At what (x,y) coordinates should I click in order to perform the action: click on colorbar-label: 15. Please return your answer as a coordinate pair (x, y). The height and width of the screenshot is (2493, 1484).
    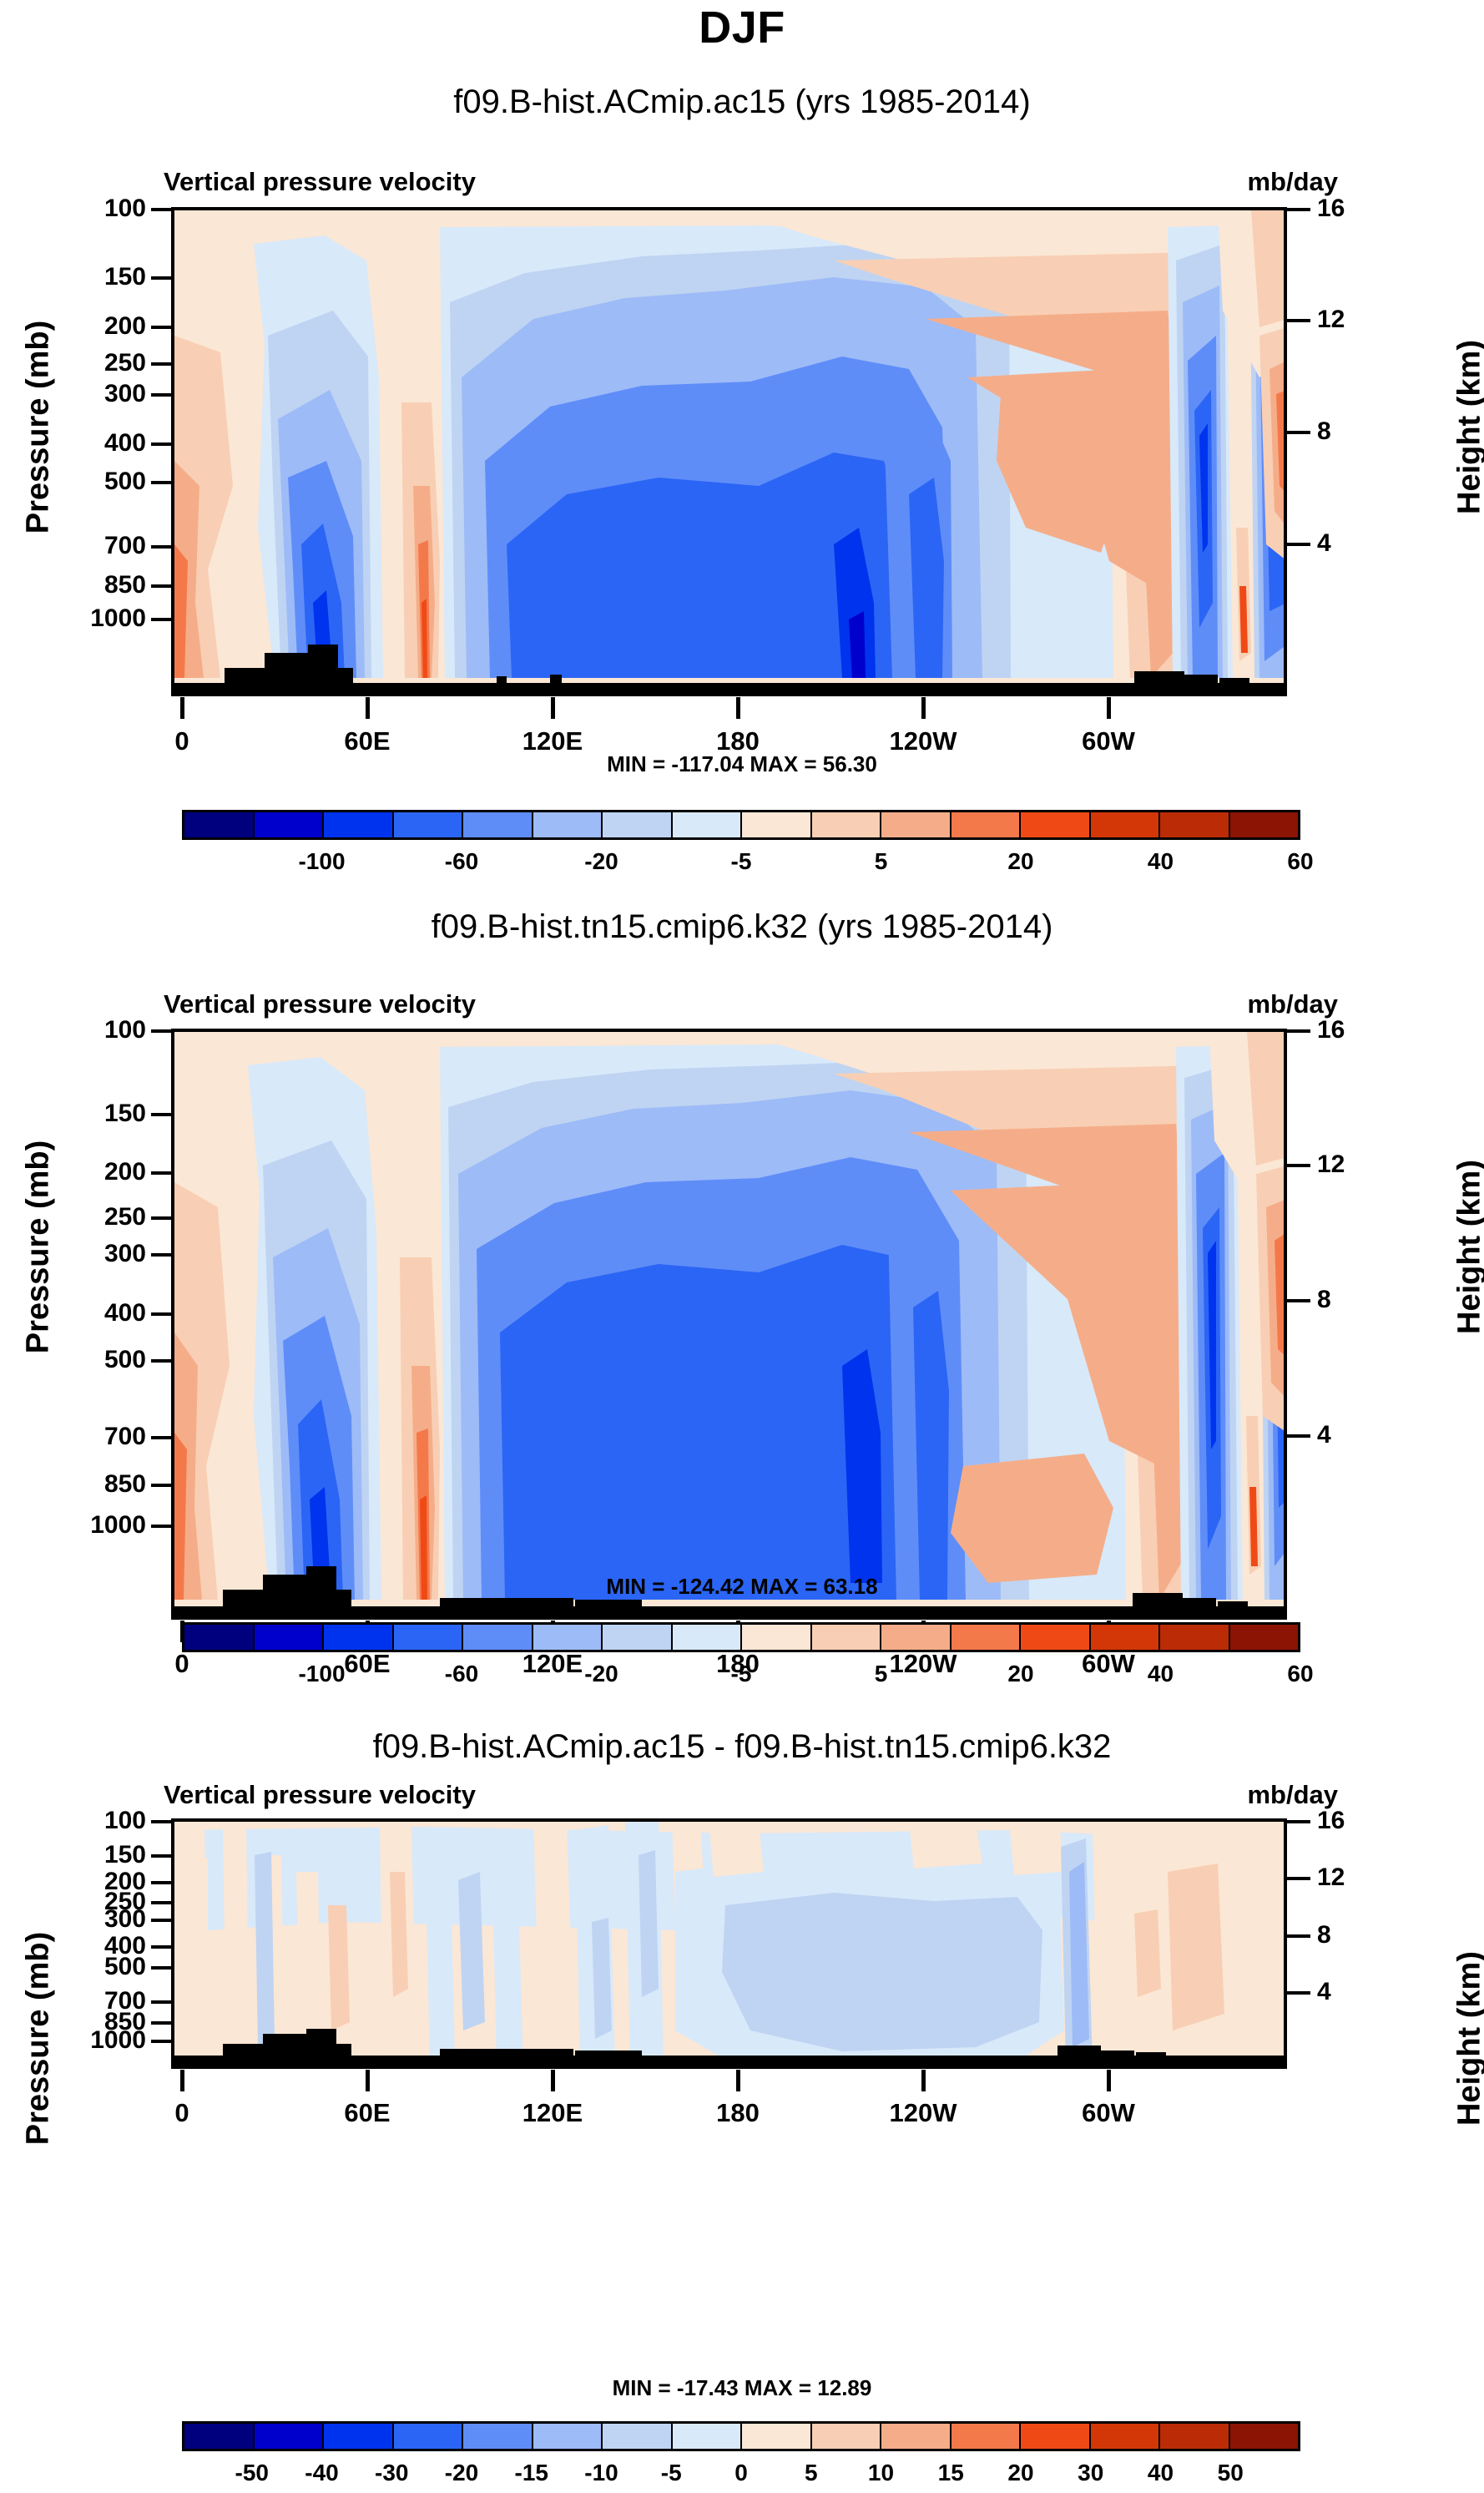
    Looking at the image, I should click on (951, 2473).